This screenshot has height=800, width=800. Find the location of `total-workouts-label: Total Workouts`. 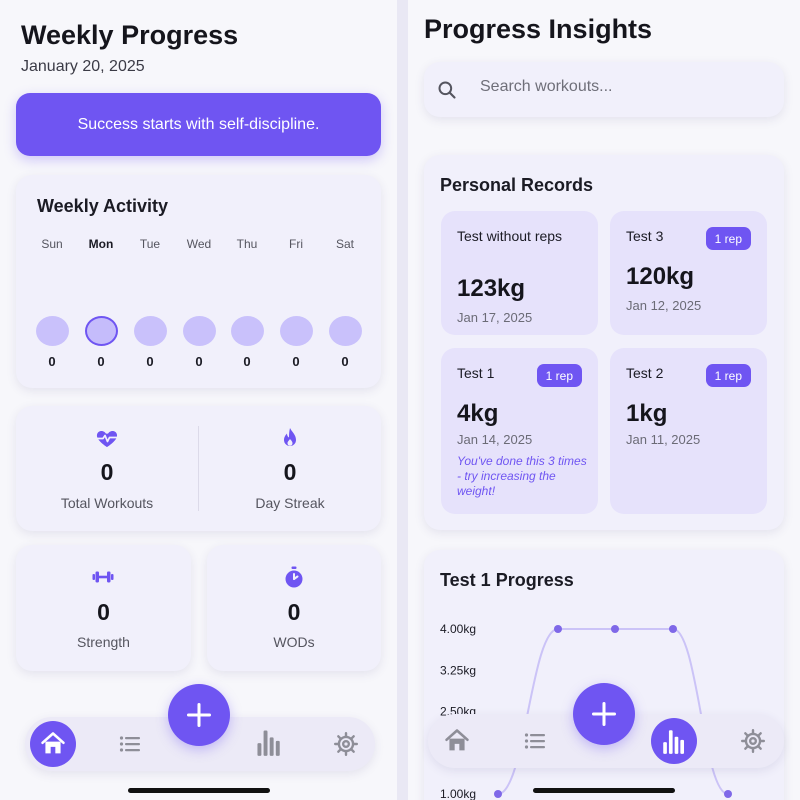

total-workouts-label: Total Workouts is located at coordinates (107, 503).